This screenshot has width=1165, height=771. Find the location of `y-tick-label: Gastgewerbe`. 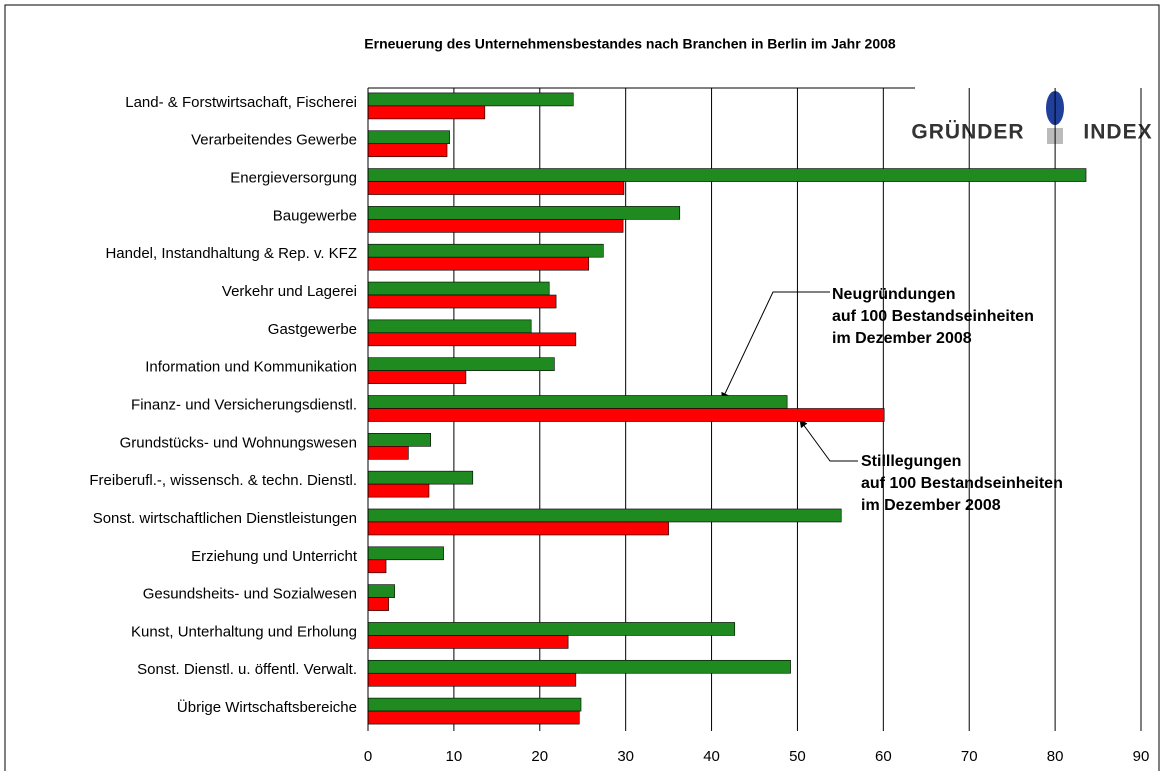

y-tick-label: Gastgewerbe is located at coordinates (312, 329).